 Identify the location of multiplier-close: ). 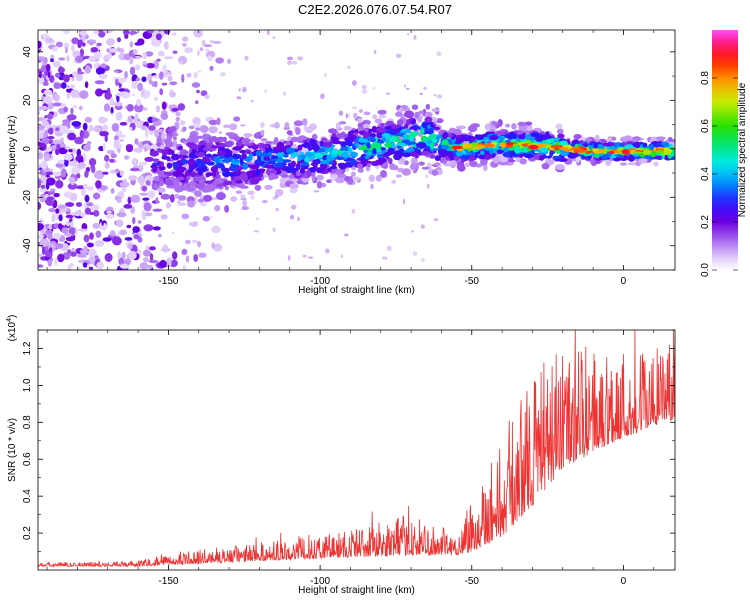
(12, 316).